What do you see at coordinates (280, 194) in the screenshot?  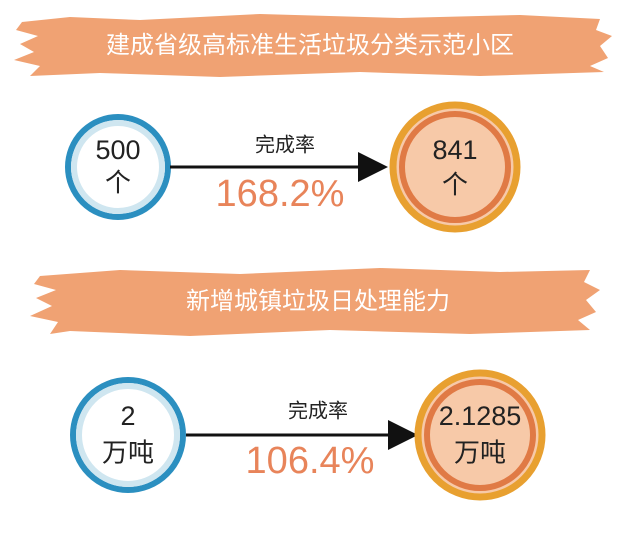 I see `rate: 168.2%` at bounding box center [280, 194].